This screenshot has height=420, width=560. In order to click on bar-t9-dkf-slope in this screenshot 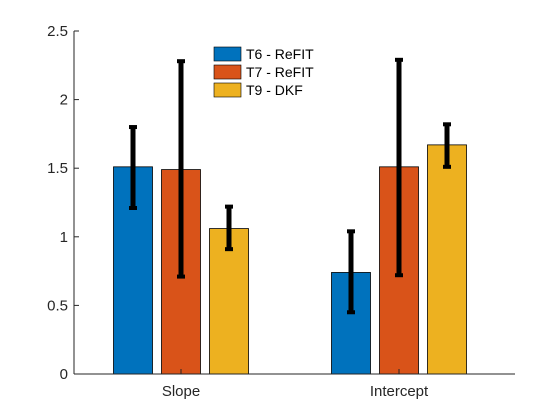, I will do `click(229, 301)`.